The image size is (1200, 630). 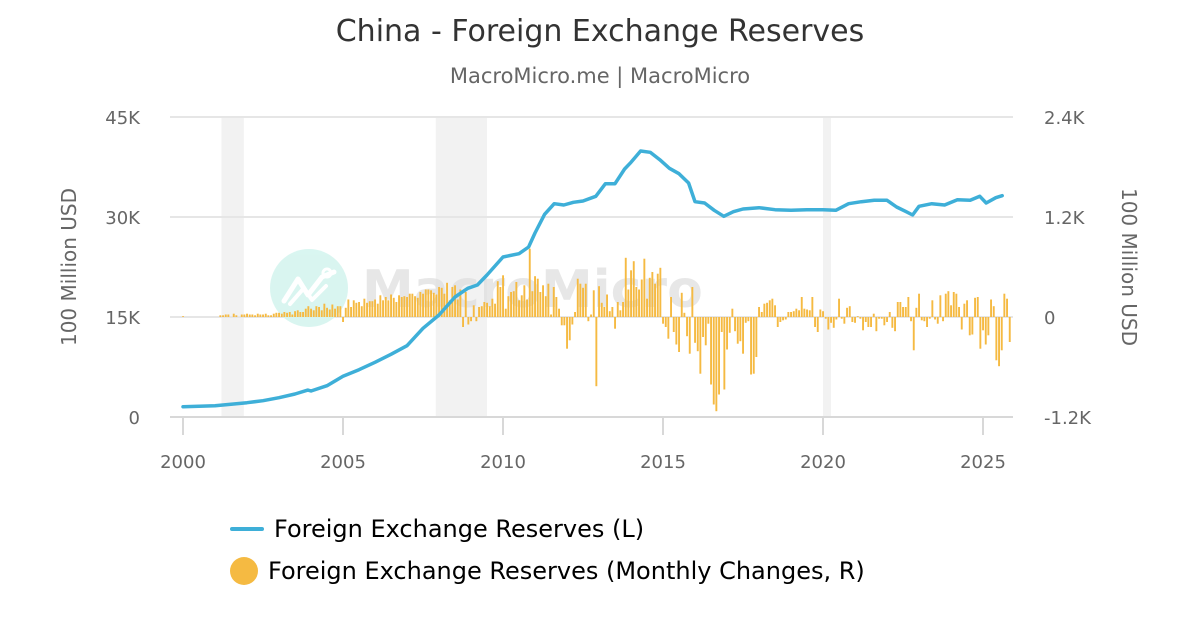 What do you see at coordinates (123, 218) in the screenshot?
I see `svg-text: 30K` at bounding box center [123, 218].